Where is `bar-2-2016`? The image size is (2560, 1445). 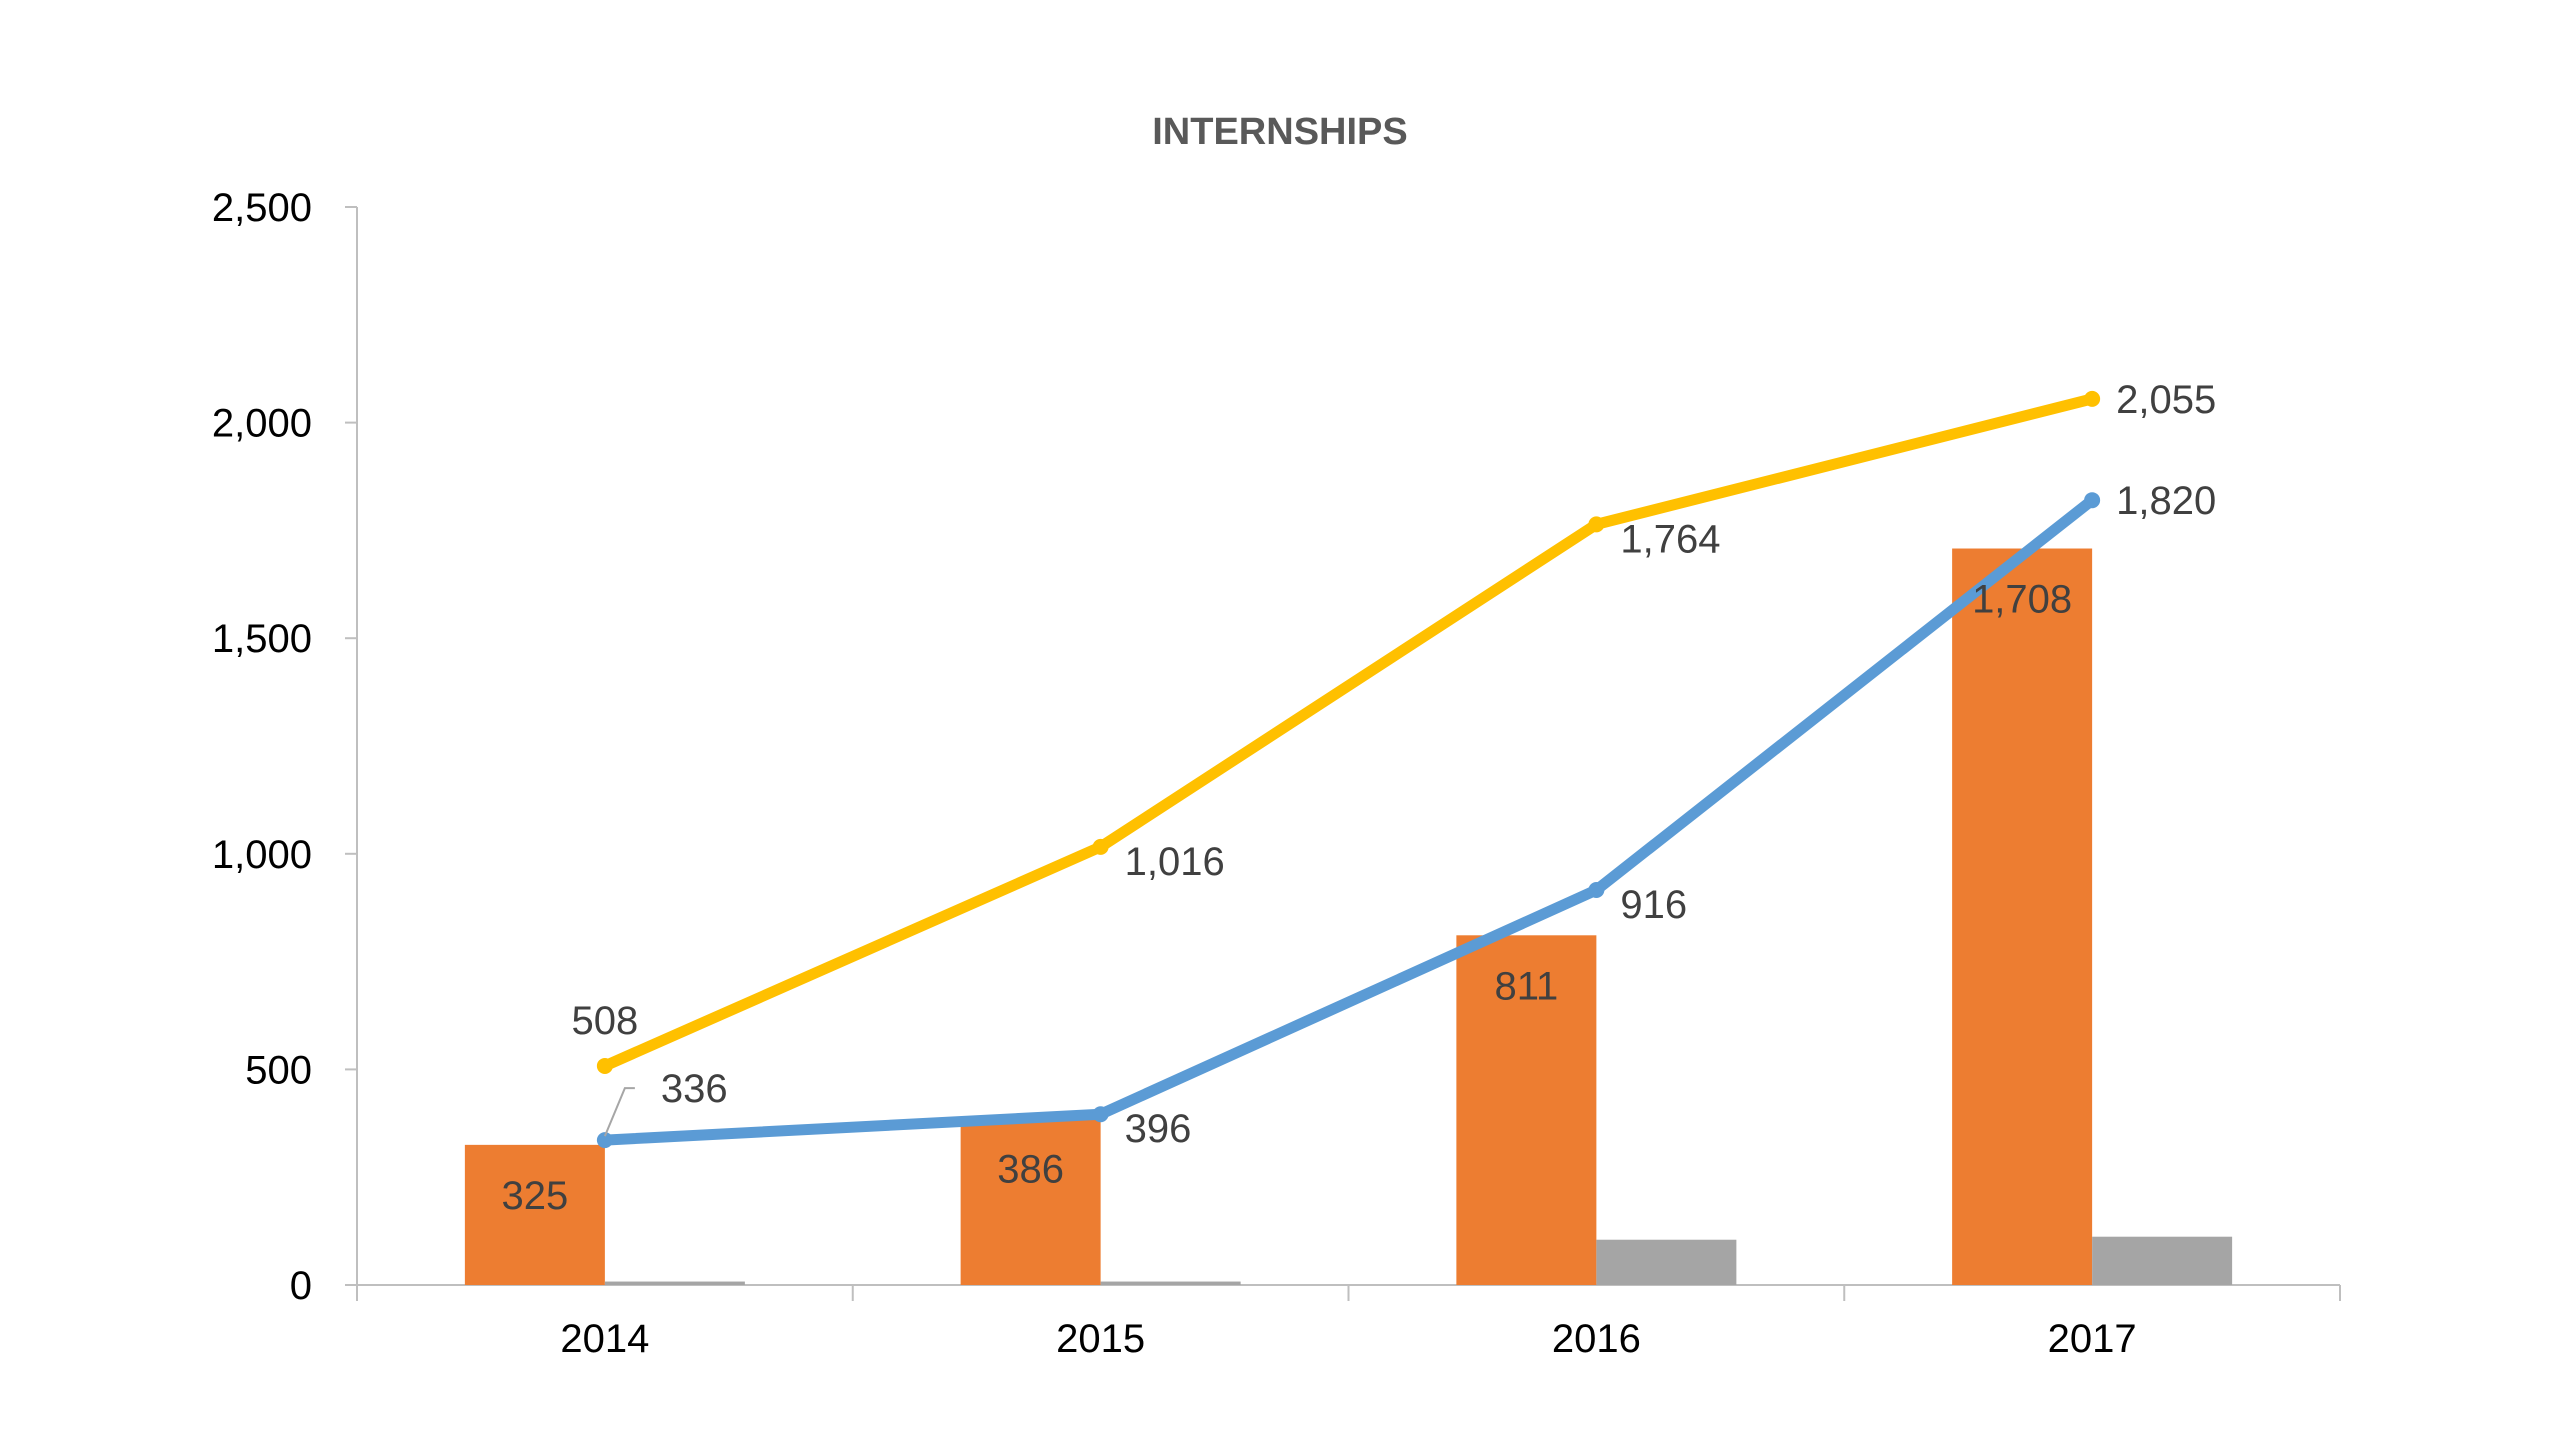 bar-2-2016 is located at coordinates (1666, 1262).